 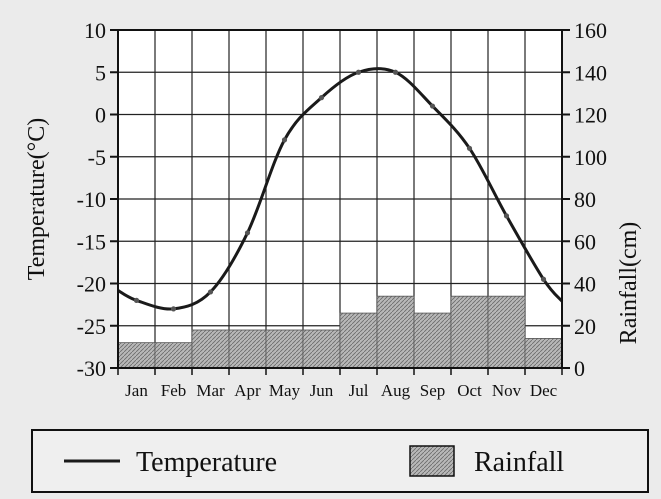 I want to click on rainfall-bars, so click(x=340, y=332).